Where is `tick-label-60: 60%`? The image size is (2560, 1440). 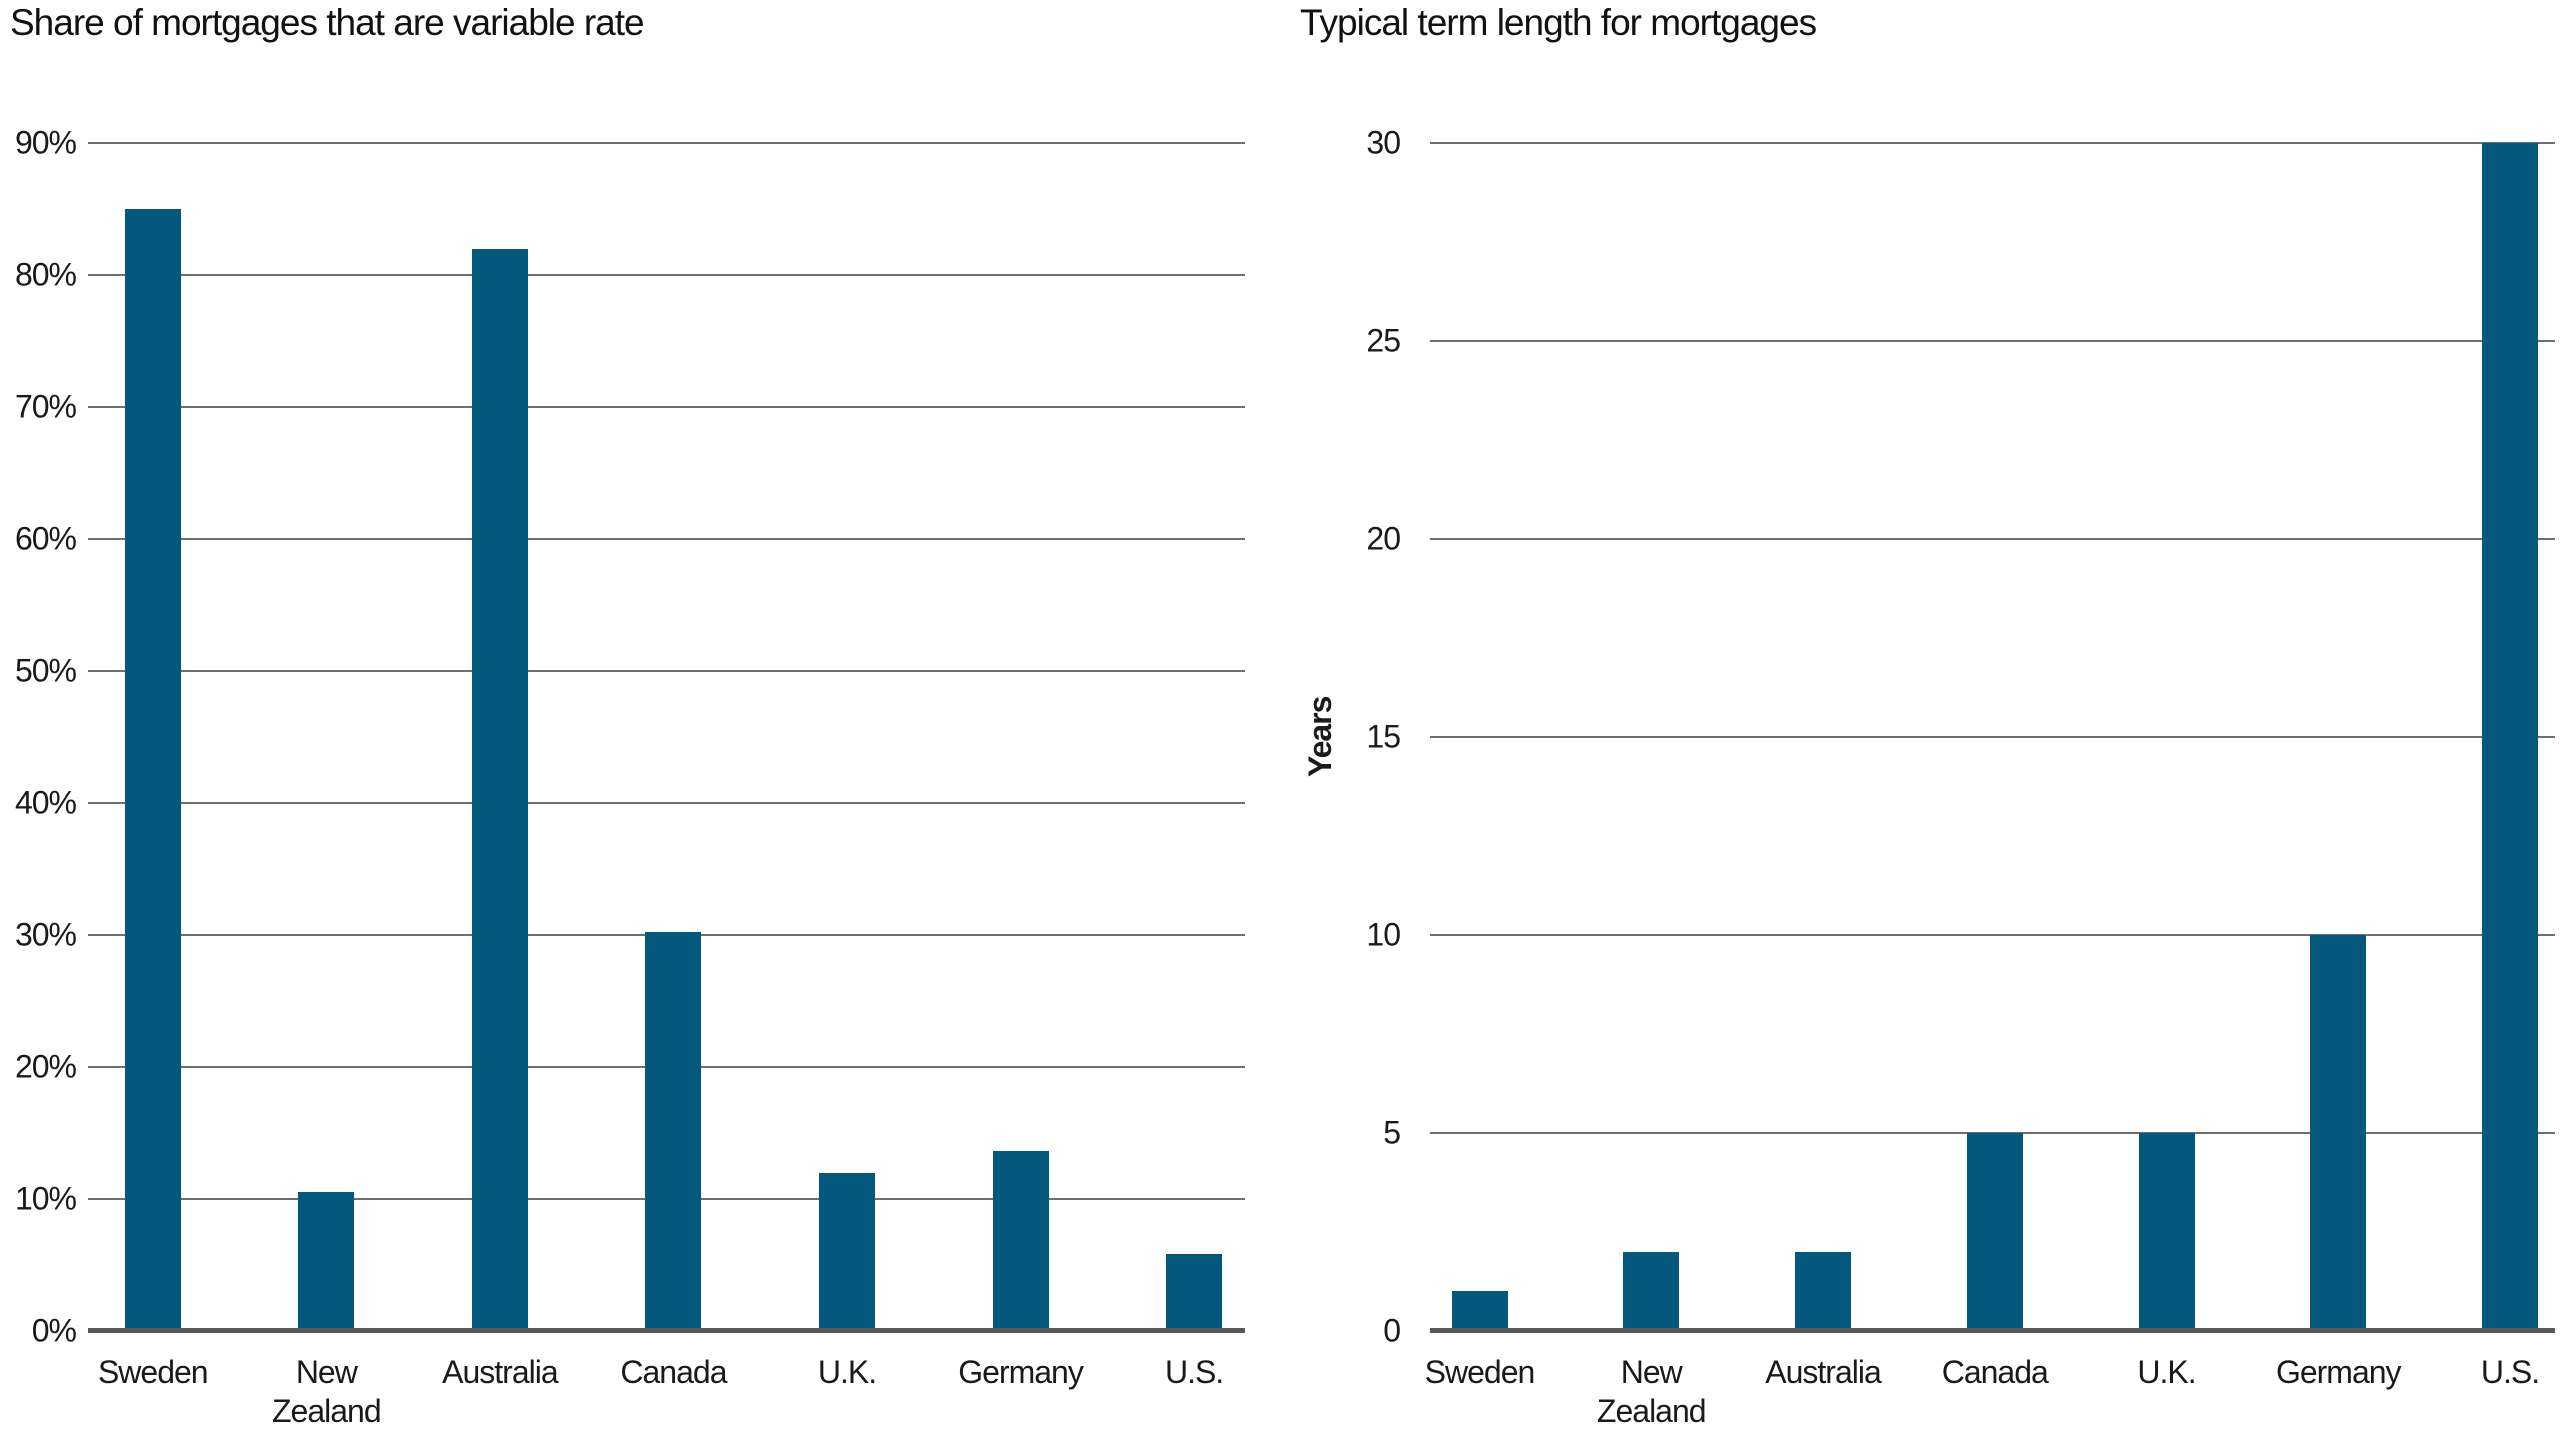 tick-label-60: 60% is located at coordinates (45, 538).